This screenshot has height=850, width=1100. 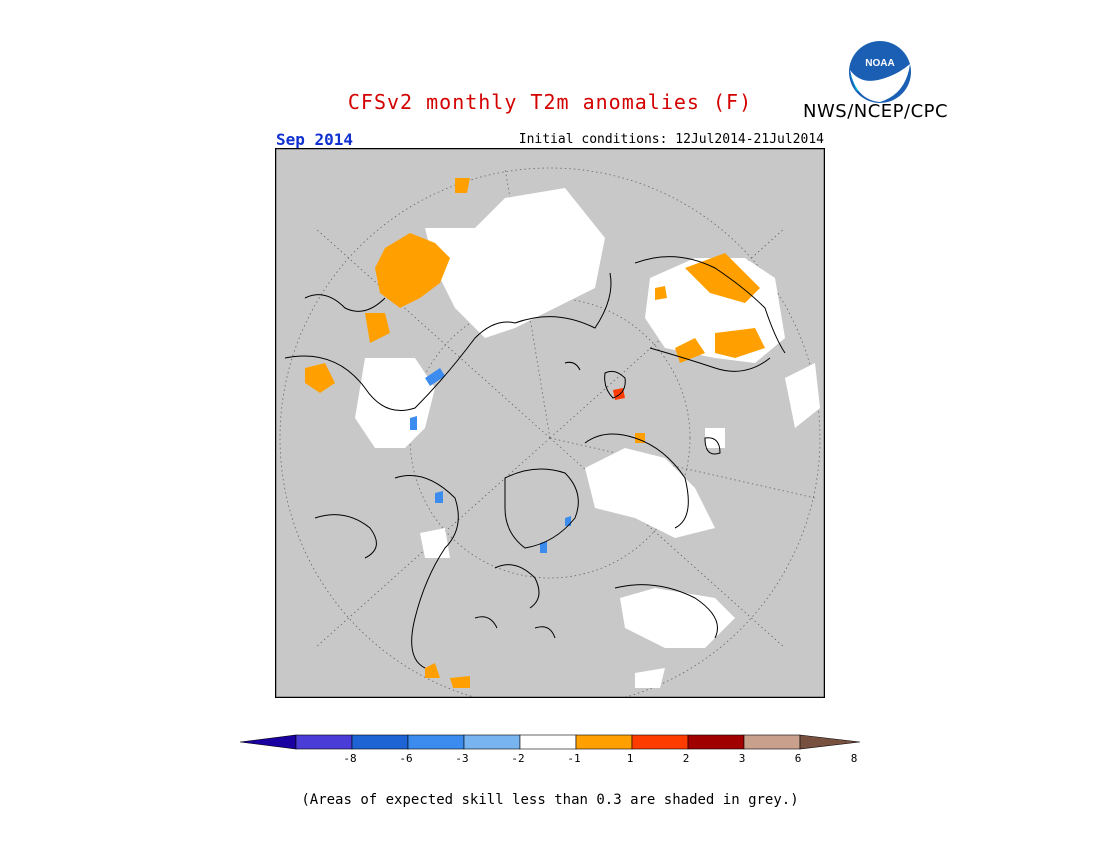 I want to click on legend-tick-label: 2, so click(x=686, y=758).